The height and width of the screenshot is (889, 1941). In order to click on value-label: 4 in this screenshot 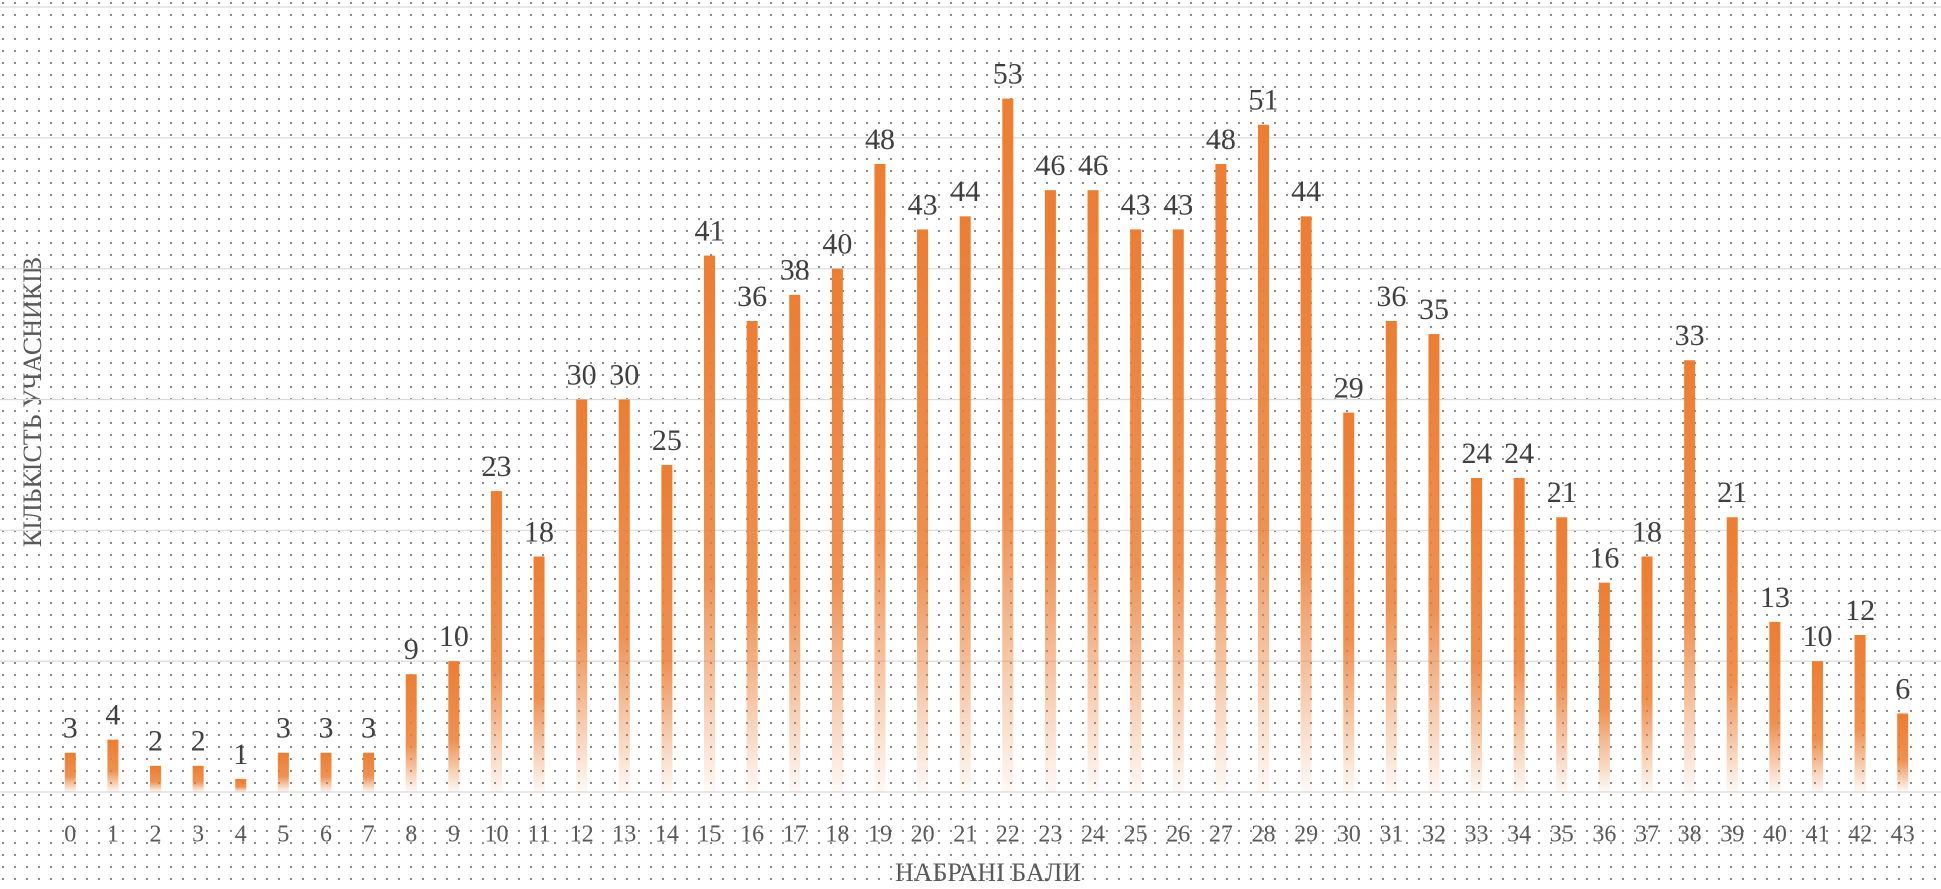, I will do `click(112, 715)`.